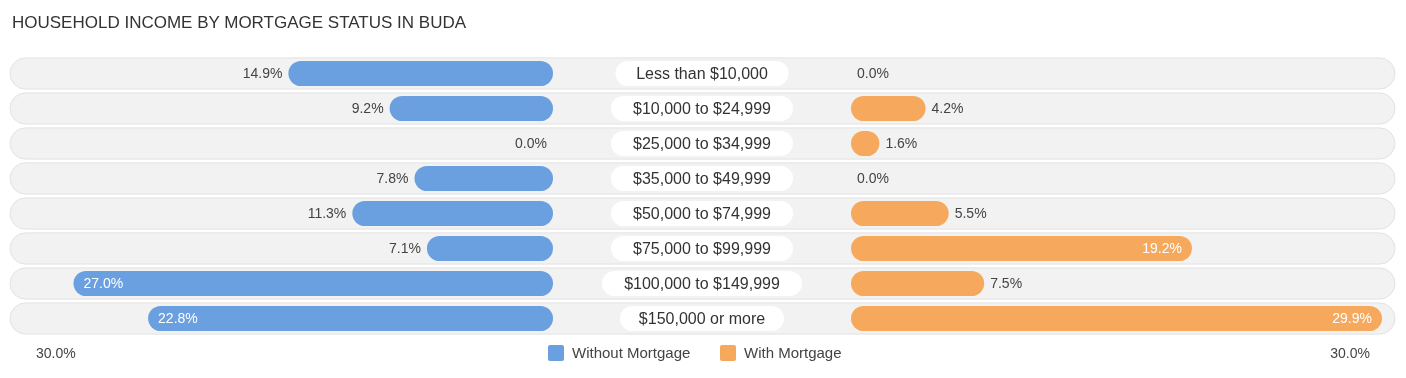 This screenshot has width=1406, height=378. What do you see at coordinates (702, 74) in the screenshot?
I see `y-tick-label: Less than $10,000` at bounding box center [702, 74].